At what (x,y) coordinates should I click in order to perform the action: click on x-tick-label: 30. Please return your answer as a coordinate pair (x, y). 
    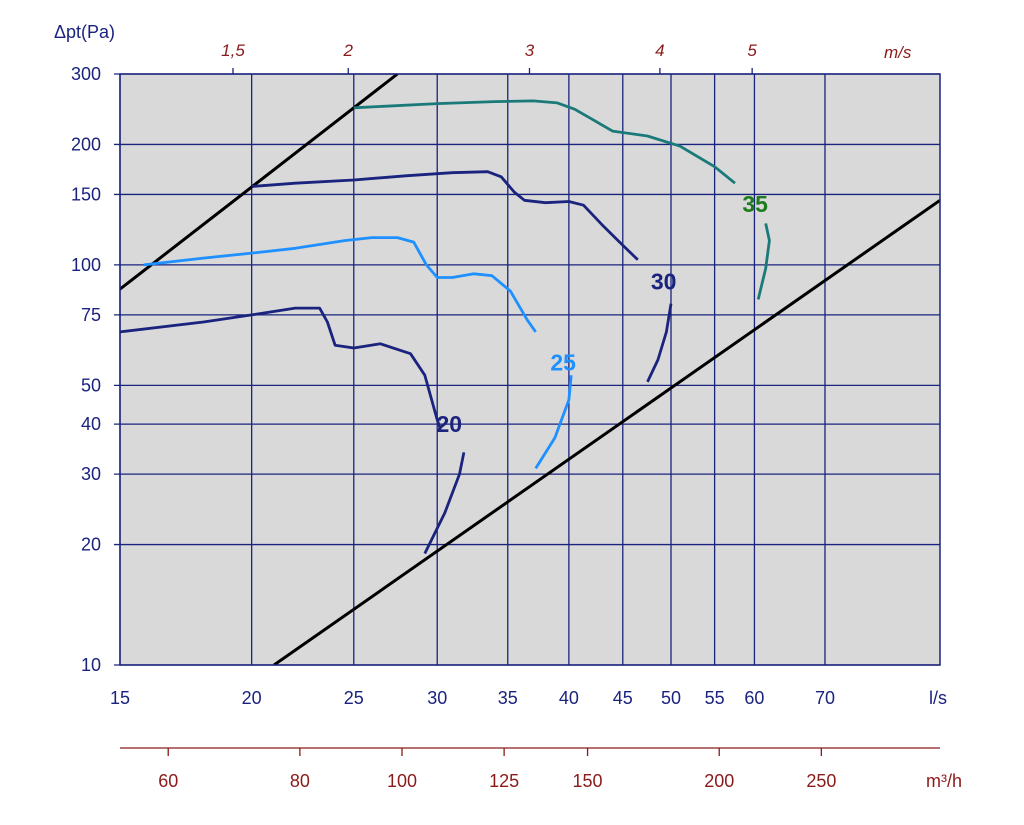
    Looking at the image, I should click on (437, 698).